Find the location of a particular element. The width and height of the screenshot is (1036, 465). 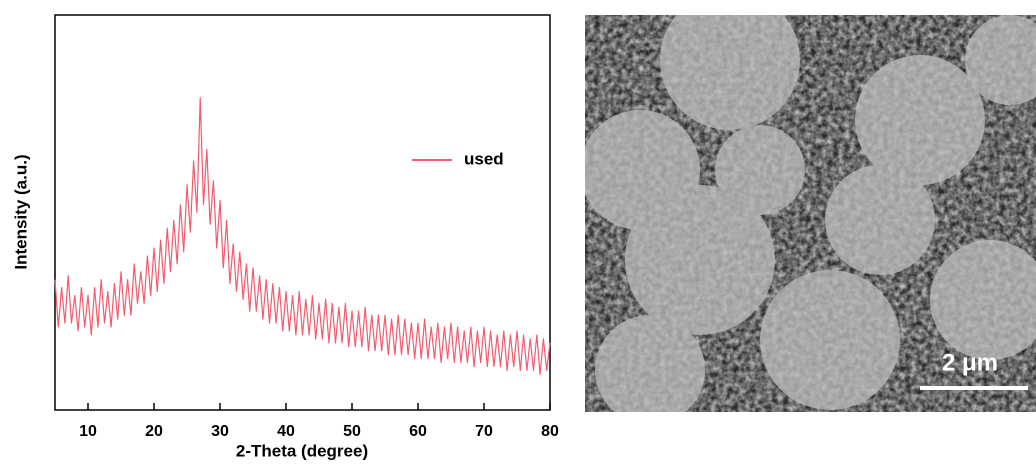

y-axis-label: Intensity (a.u.) is located at coordinates (20, 211).